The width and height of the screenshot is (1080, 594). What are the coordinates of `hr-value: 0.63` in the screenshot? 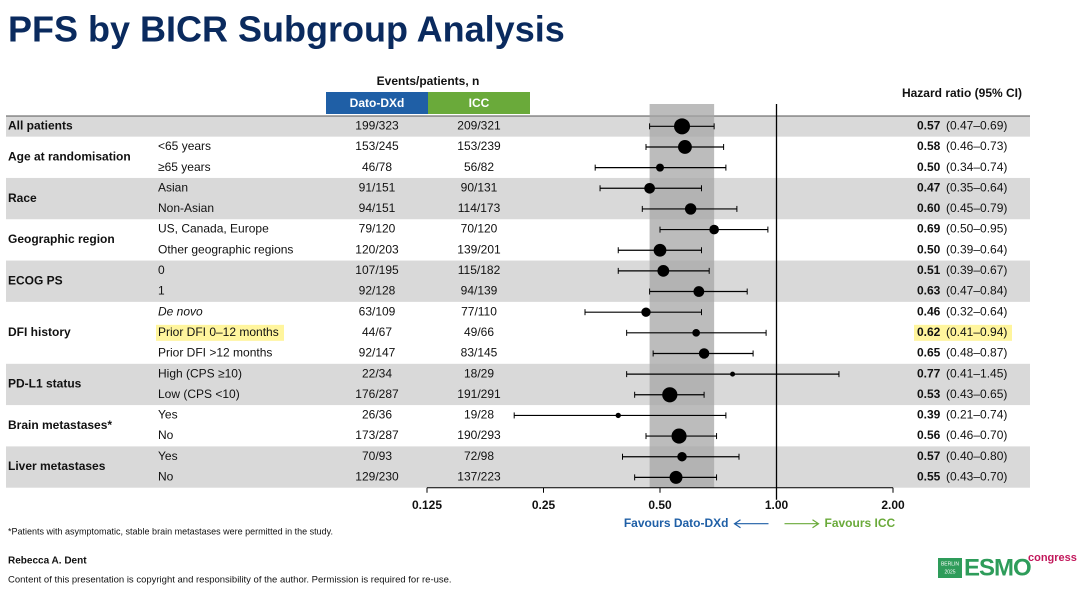 It's located at (929, 291).